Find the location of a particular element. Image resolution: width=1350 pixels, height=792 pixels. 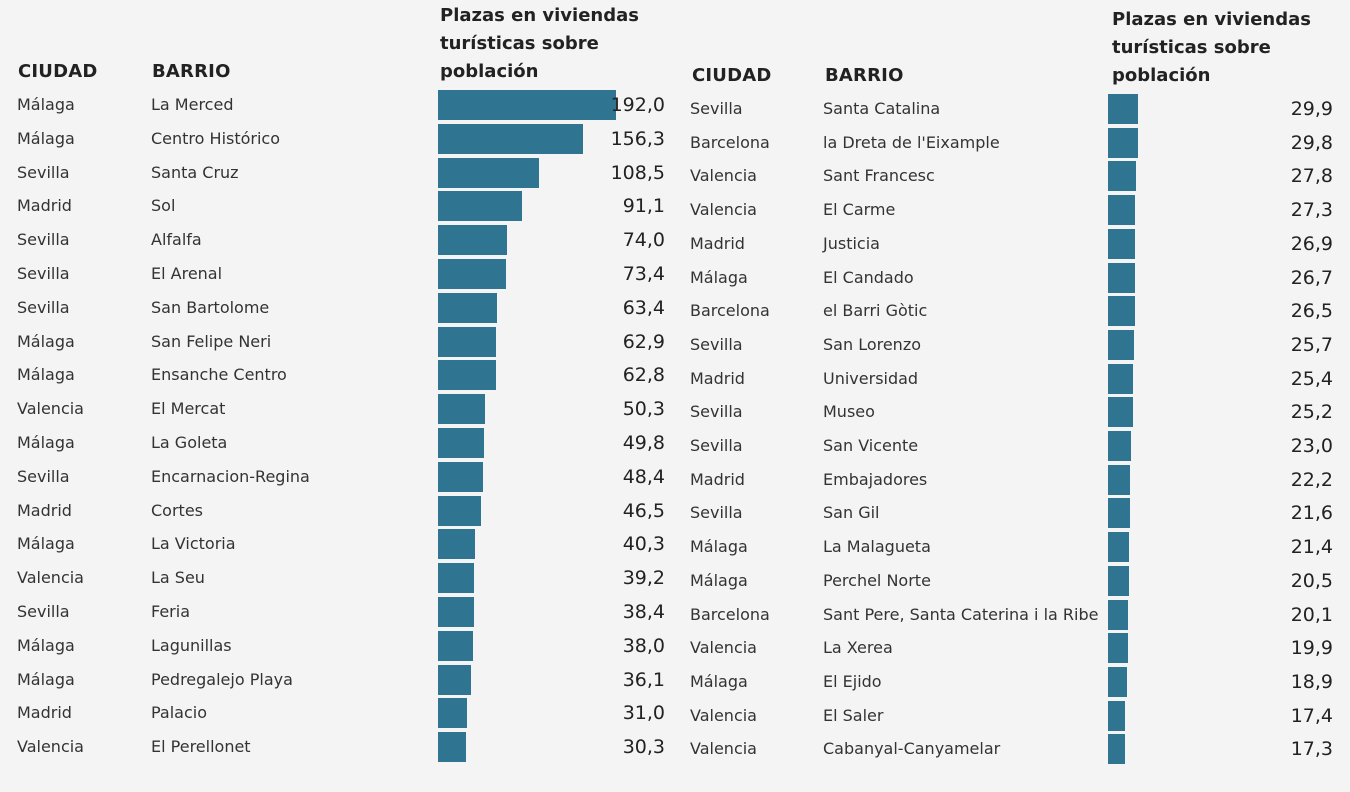

value-label: 73,4 is located at coordinates (643, 274).